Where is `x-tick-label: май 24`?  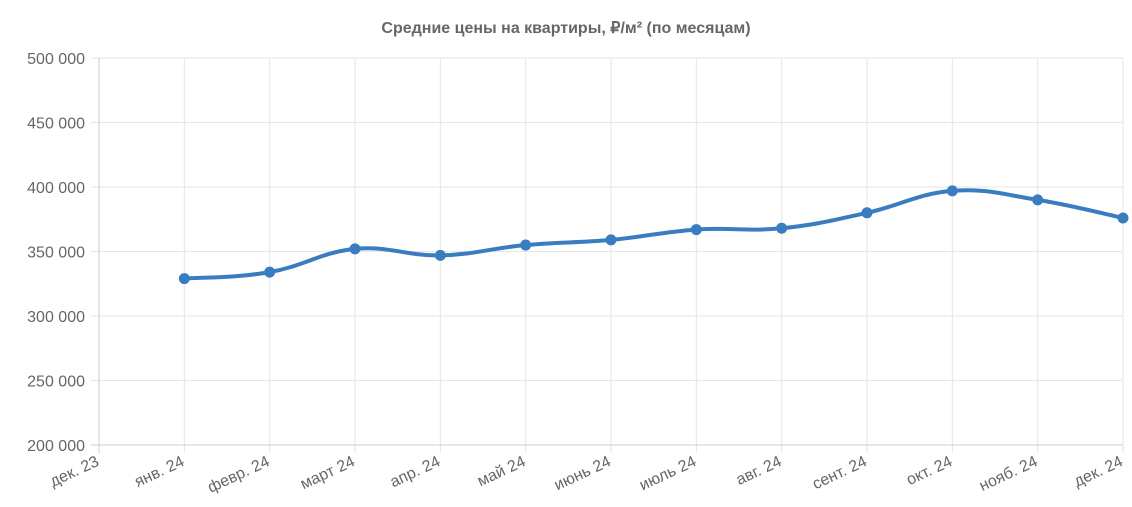
x-tick-label: май 24 is located at coordinates (502, 471).